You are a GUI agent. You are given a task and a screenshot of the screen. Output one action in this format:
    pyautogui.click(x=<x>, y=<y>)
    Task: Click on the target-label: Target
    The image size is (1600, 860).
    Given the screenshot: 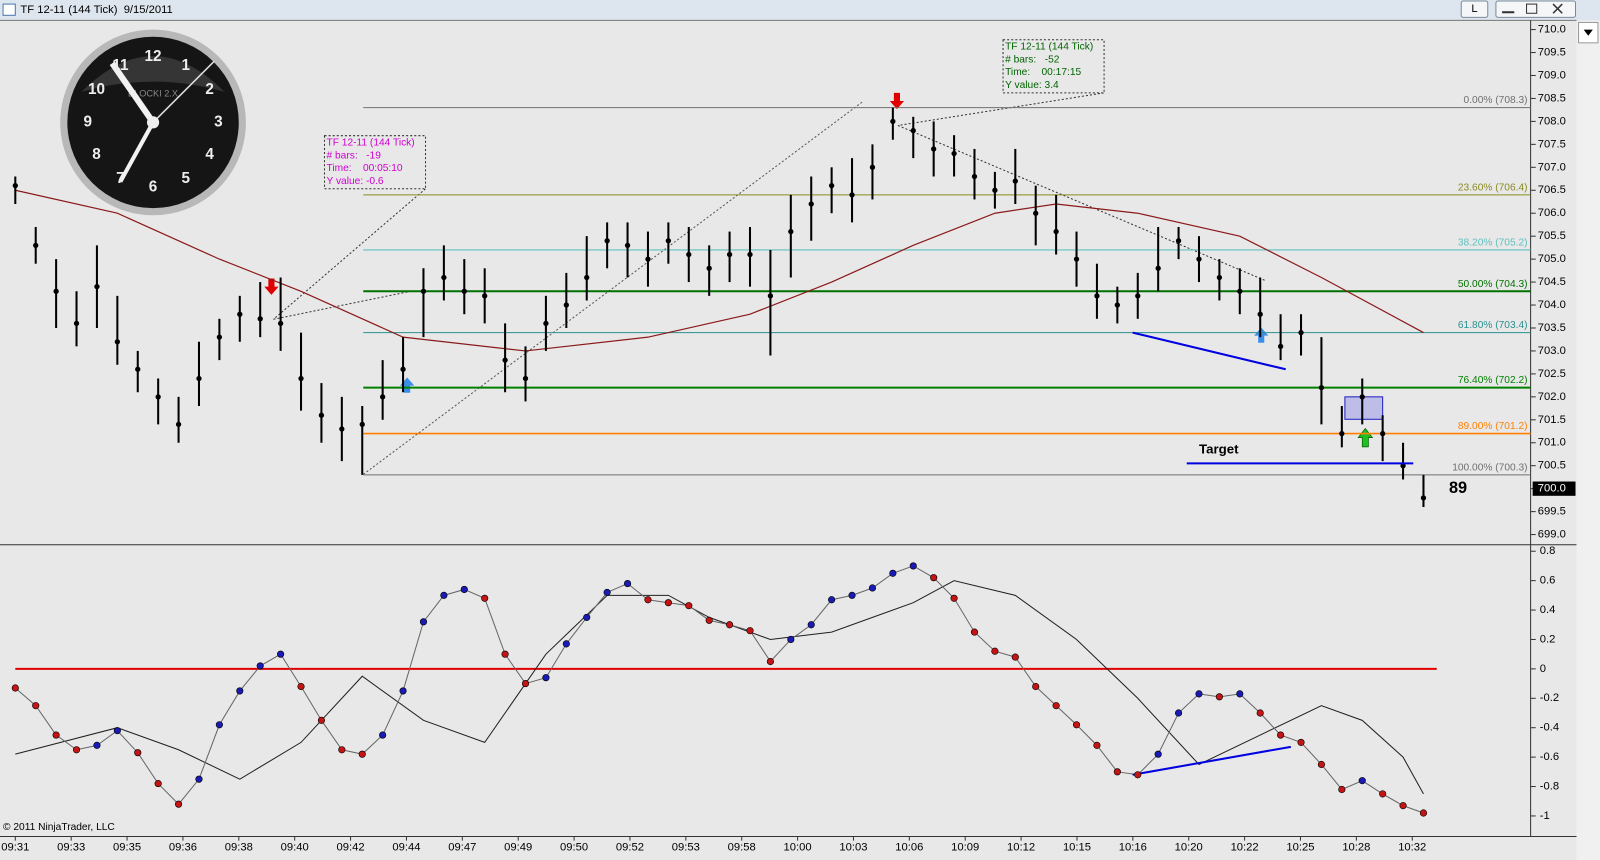 What is the action you would take?
    pyautogui.click(x=1219, y=448)
    